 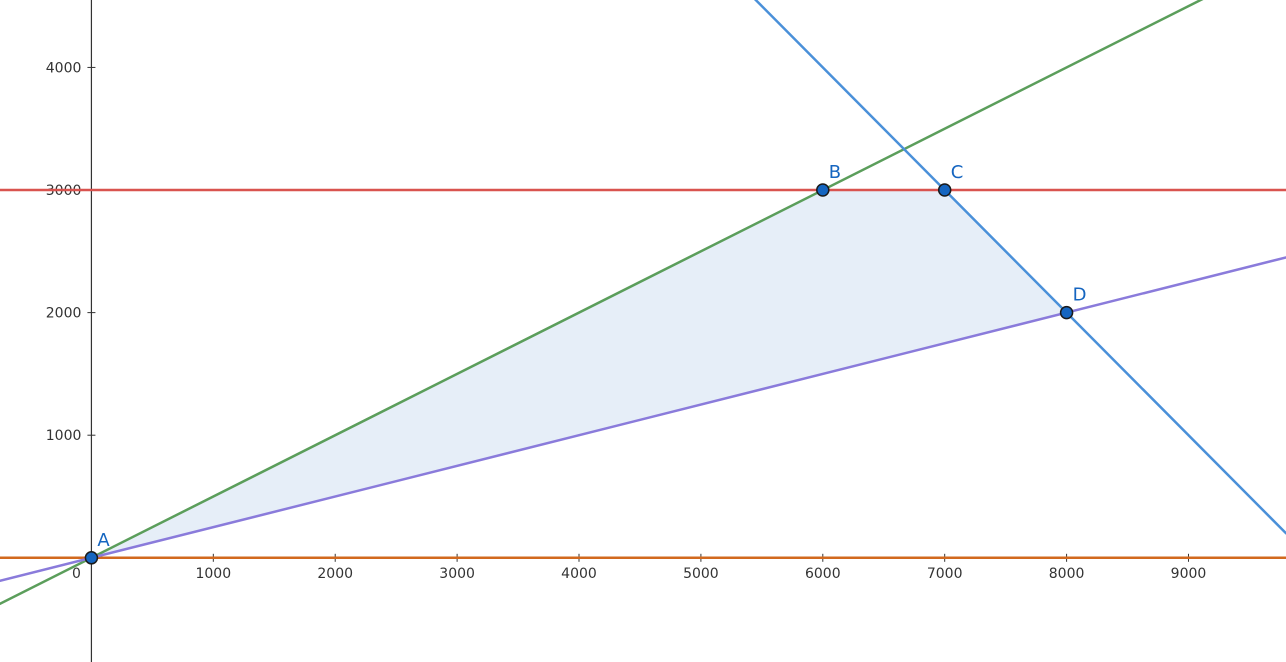 I want to click on point-a: A, so click(x=97, y=547).